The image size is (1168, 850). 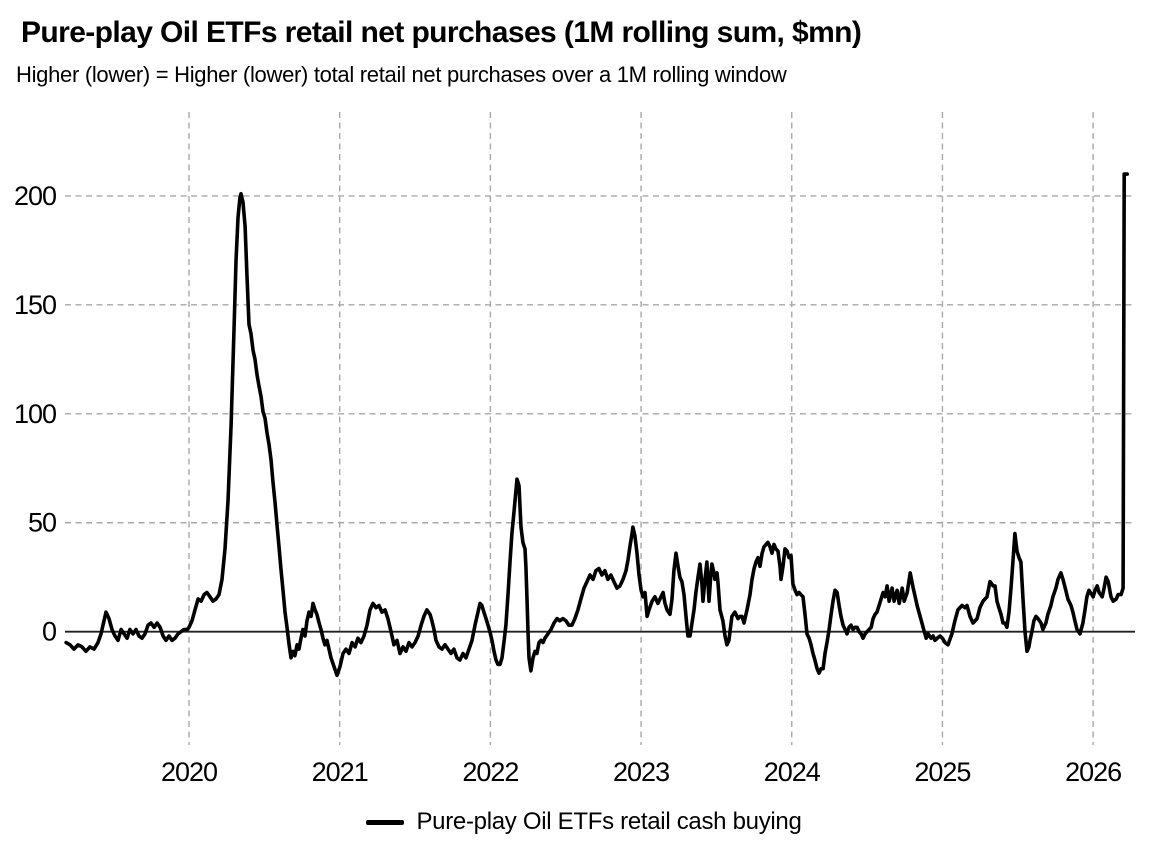 I want to click on y-tick-label-0: 0, so click(x=49, y=632).